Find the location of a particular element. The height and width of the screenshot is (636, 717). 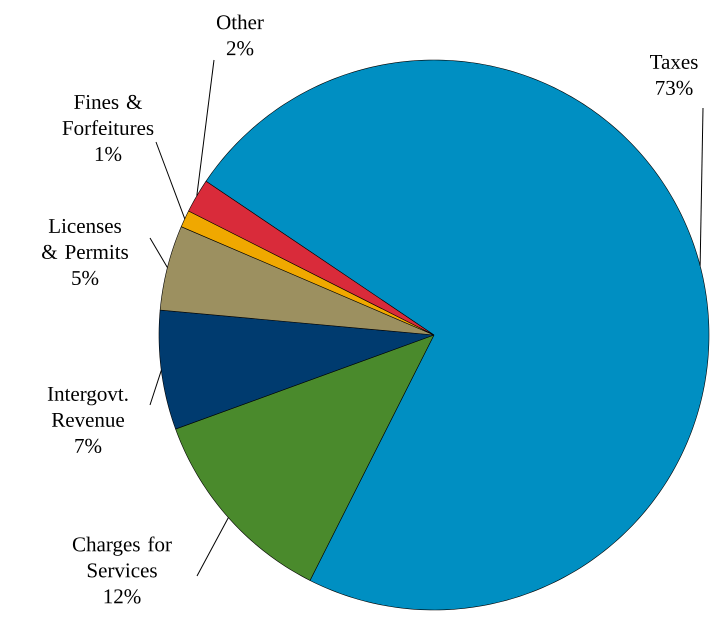

data-label: 73% is located at coordinates (674, 88).